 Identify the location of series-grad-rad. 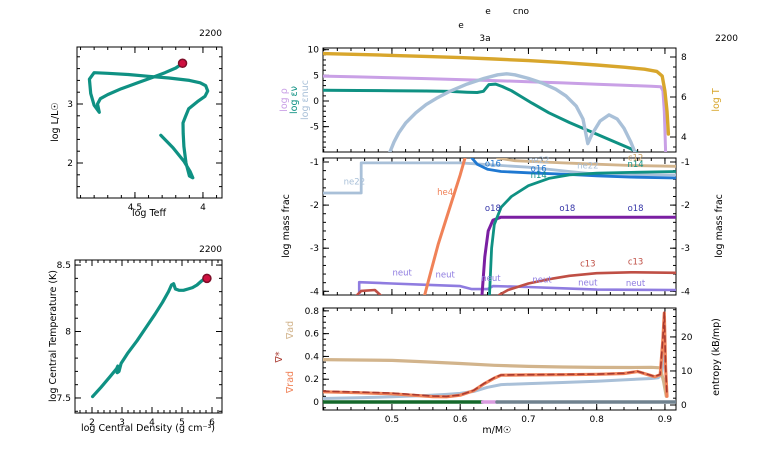
(496, 355).